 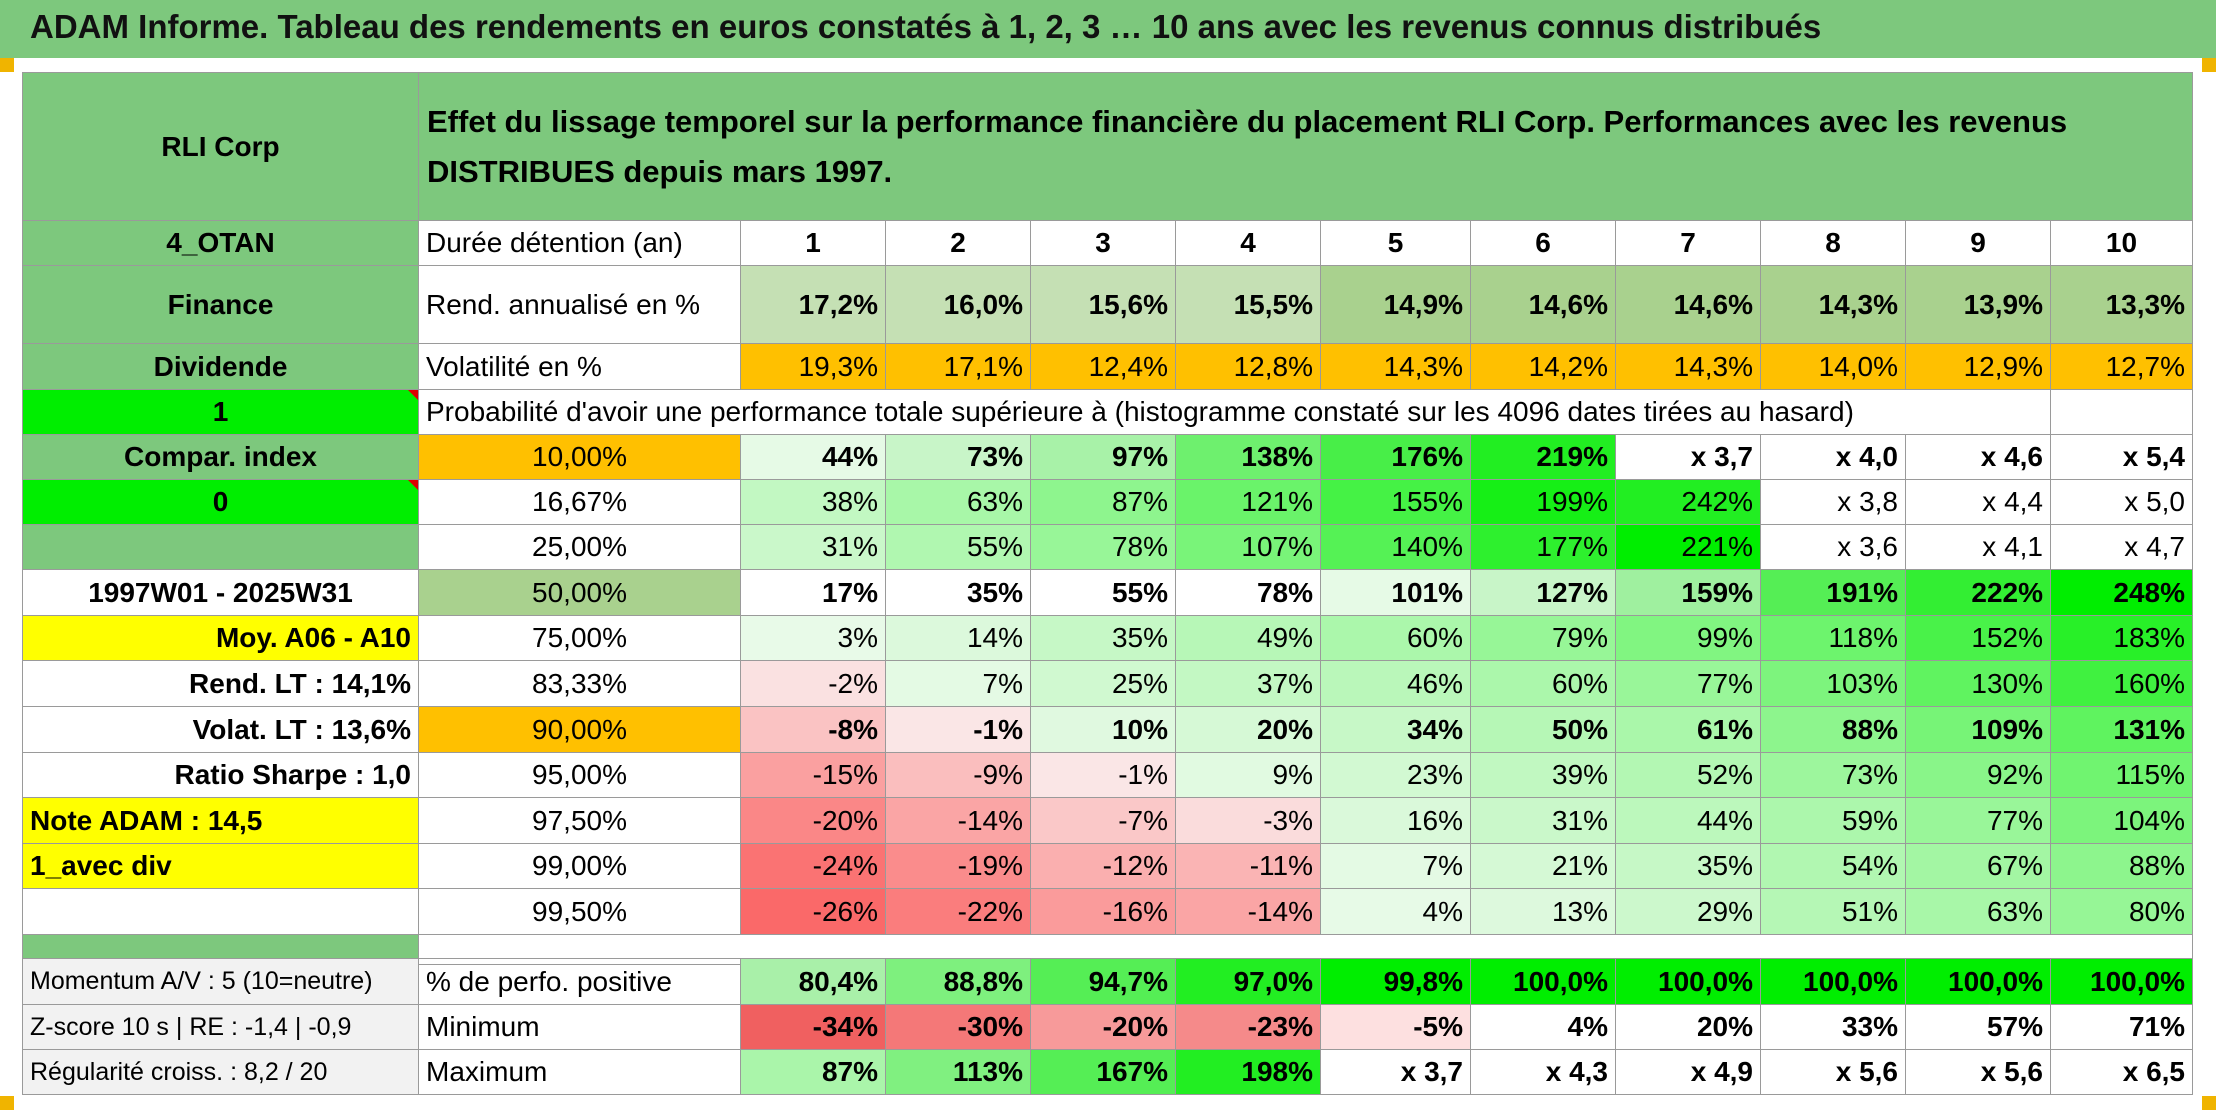 What do you see at coordinates (1833, 366) in the screenshot?
I see `vol-value: 14,0%` at bounding box center [1833, 366].